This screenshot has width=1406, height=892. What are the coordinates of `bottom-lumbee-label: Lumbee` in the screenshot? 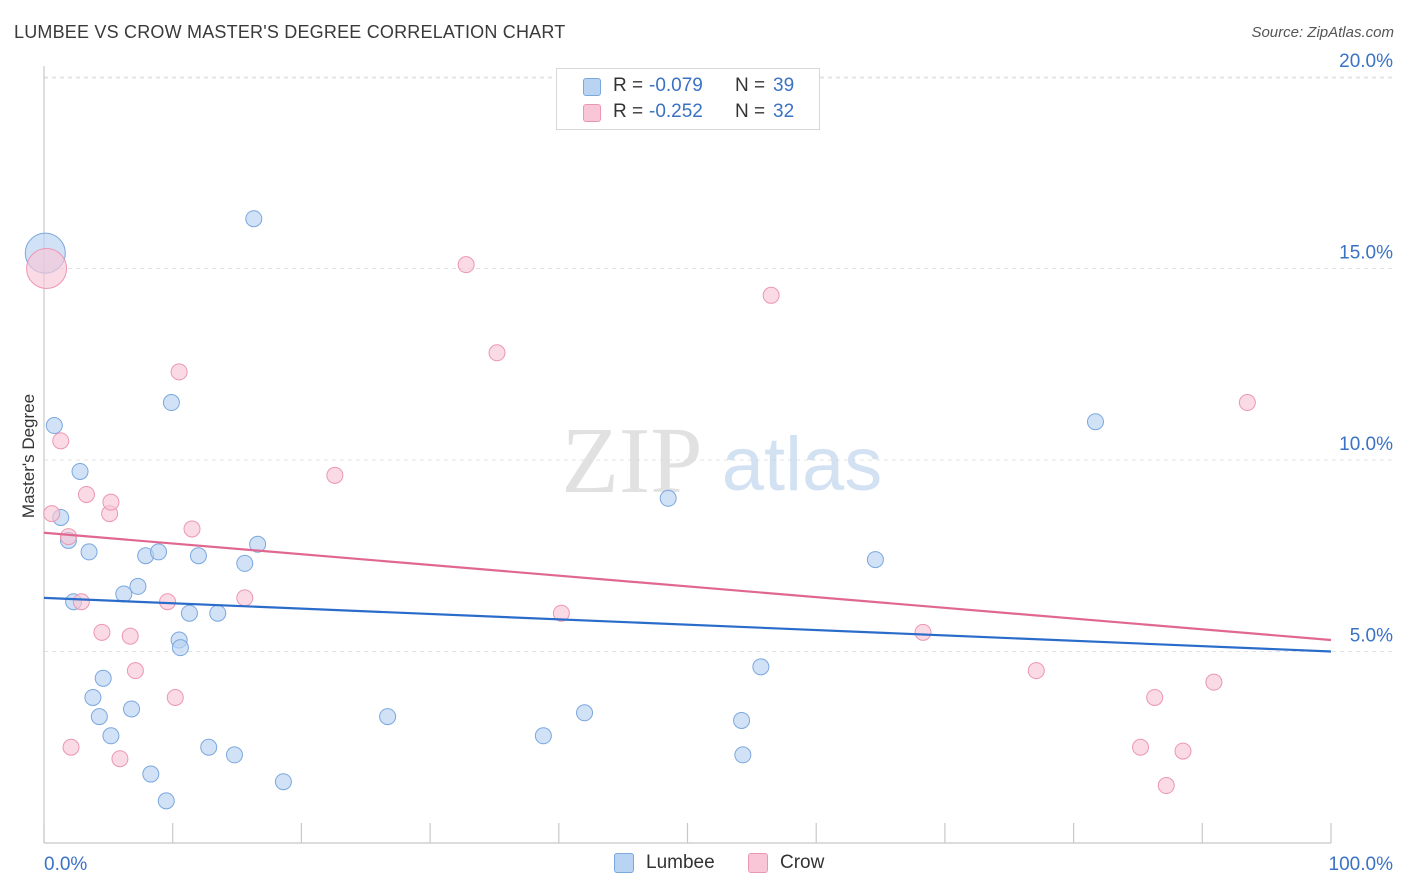 It's located at (680, 862).